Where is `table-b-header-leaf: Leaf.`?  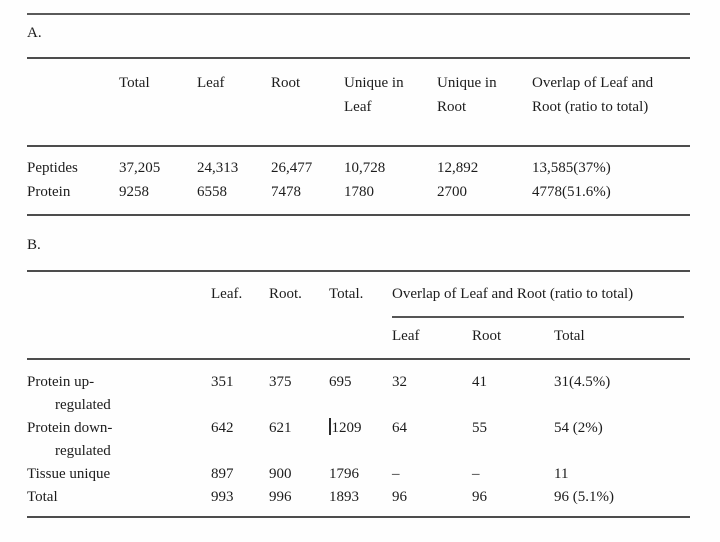
table-b-header-leaf: Leaf. is located at coordinates (227, 294).